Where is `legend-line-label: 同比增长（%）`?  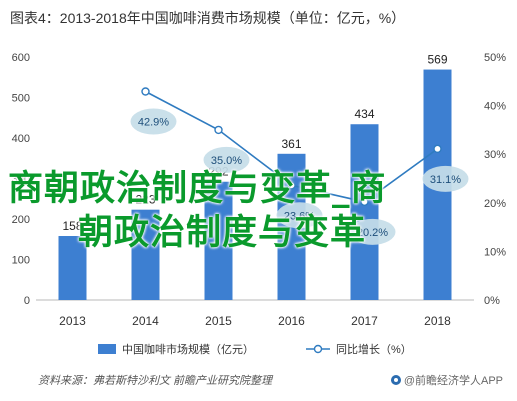 legend-line-label: 同比增长（%） is located at coordinates (374, 349).